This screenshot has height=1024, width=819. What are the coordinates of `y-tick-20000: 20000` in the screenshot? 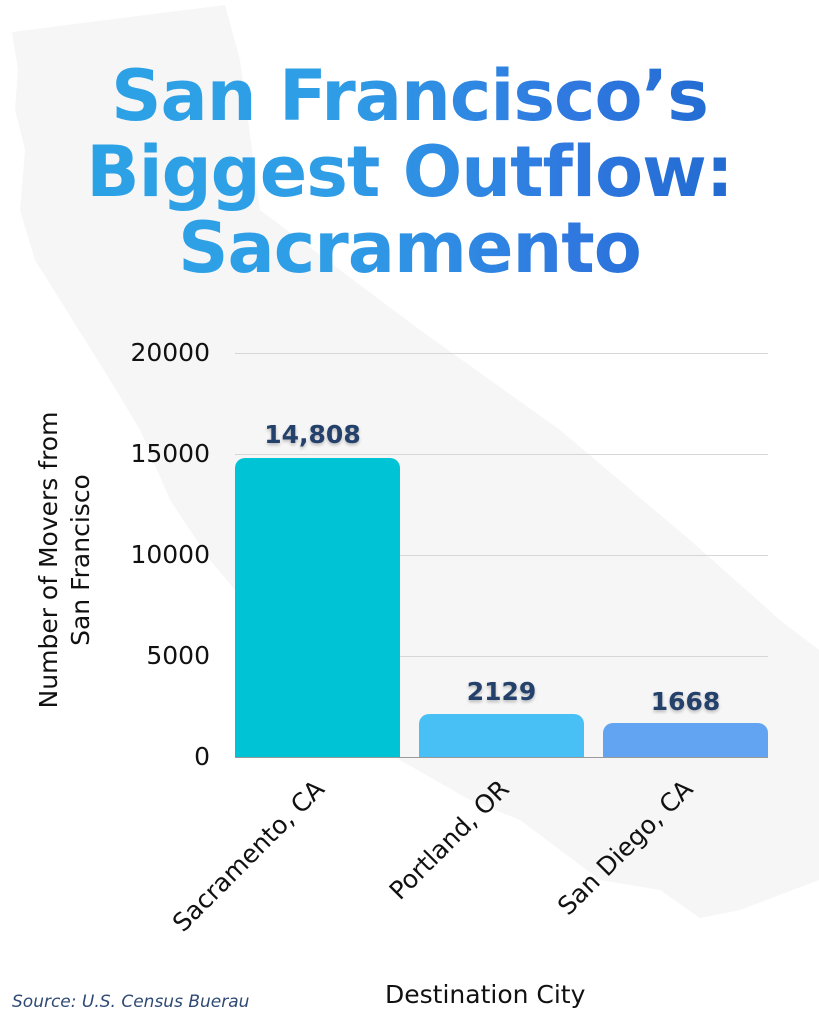 It's located at (170, 352).